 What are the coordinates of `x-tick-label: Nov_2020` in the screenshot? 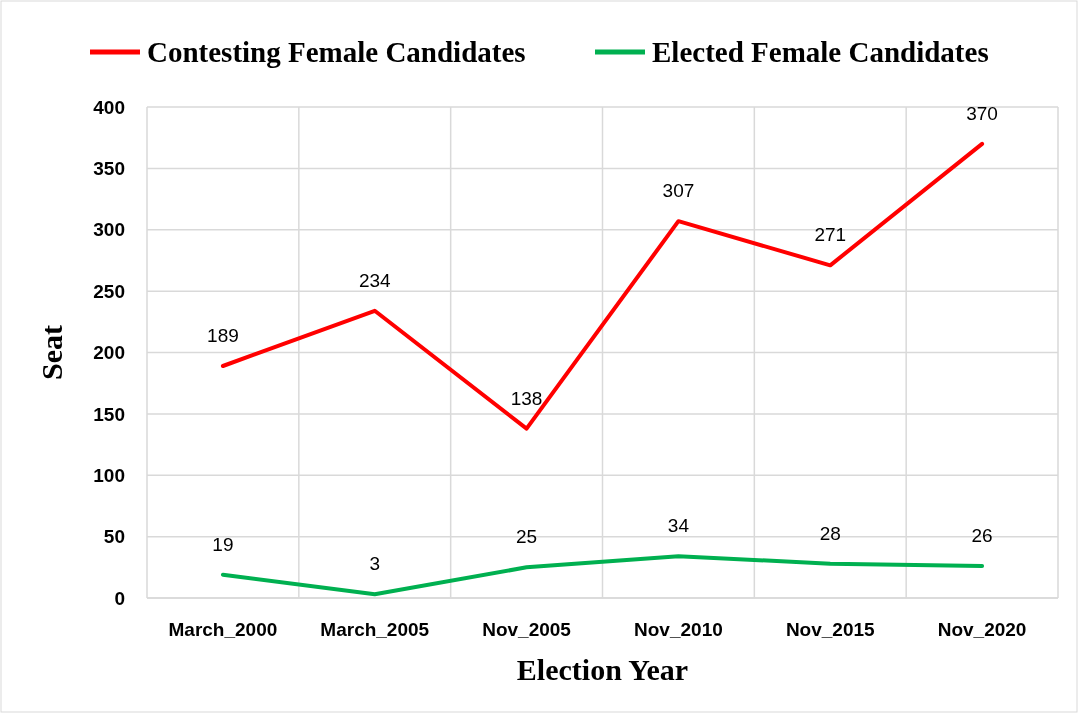 It's located at (982, 629).